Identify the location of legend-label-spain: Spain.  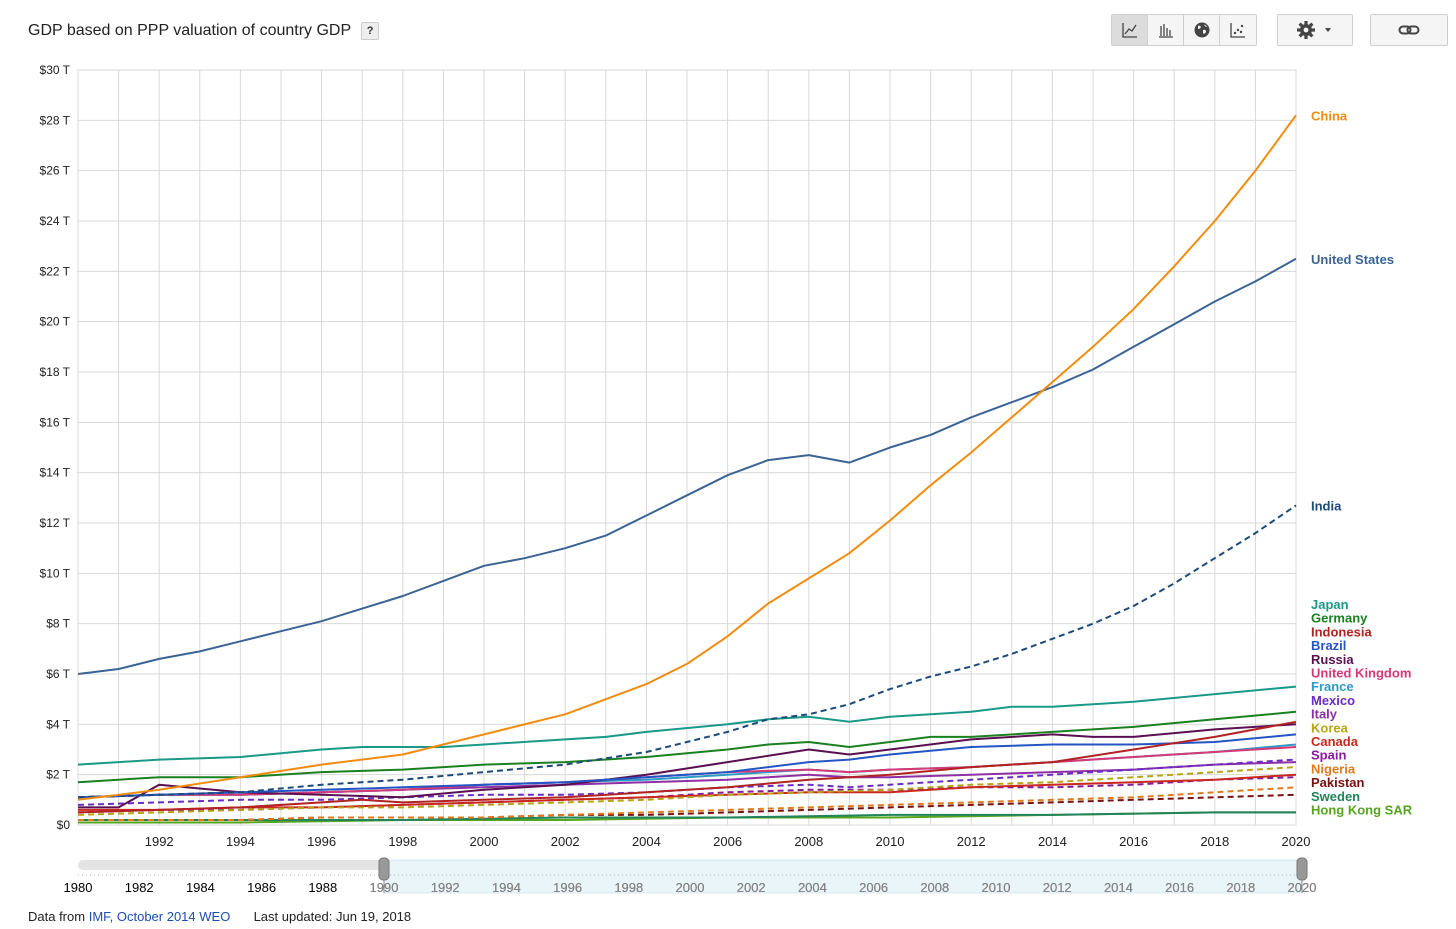
(1328, 755).